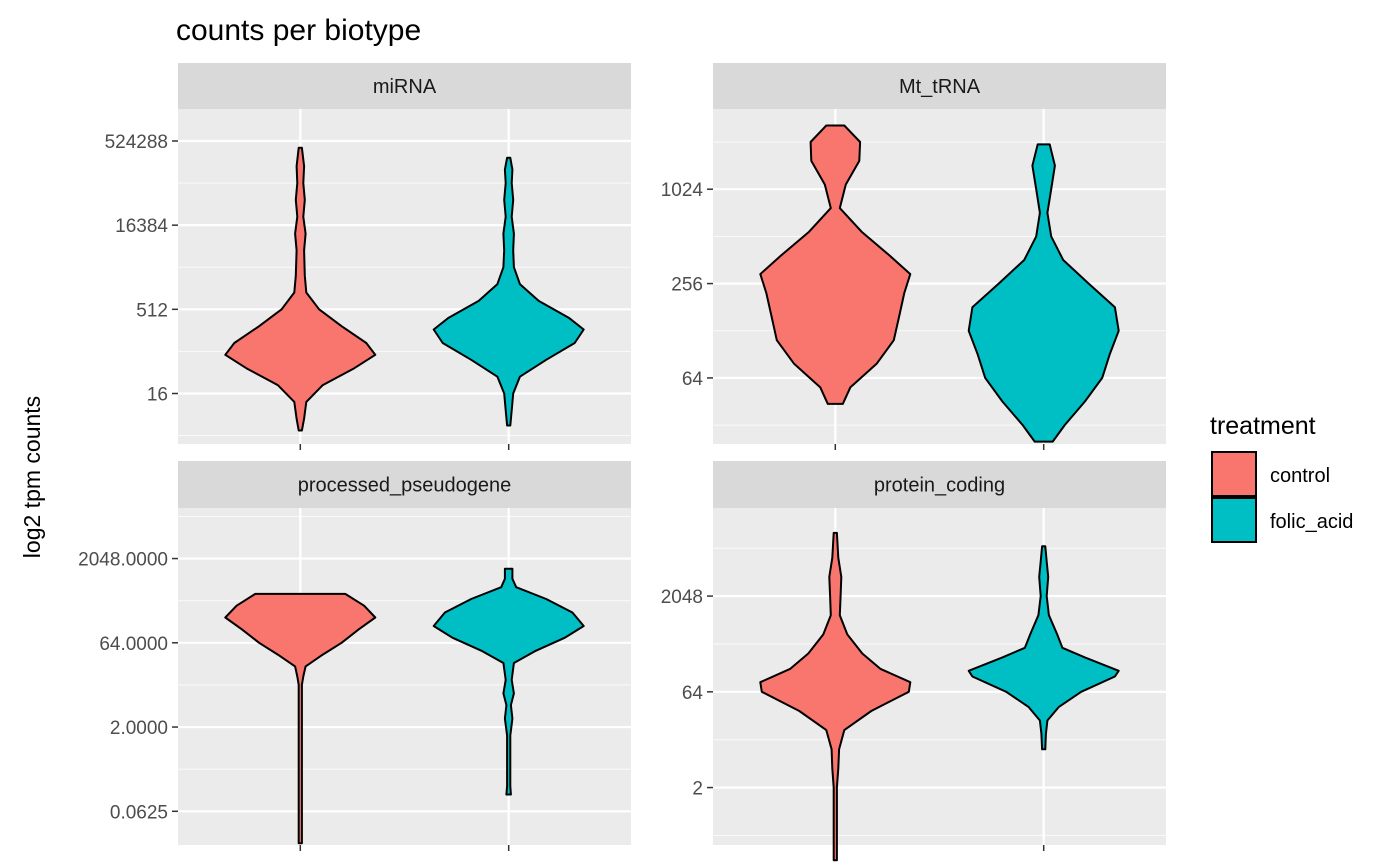 This screenshot has height=866, width=1400. I want to click on legend-key-control, so click(1234, 474).